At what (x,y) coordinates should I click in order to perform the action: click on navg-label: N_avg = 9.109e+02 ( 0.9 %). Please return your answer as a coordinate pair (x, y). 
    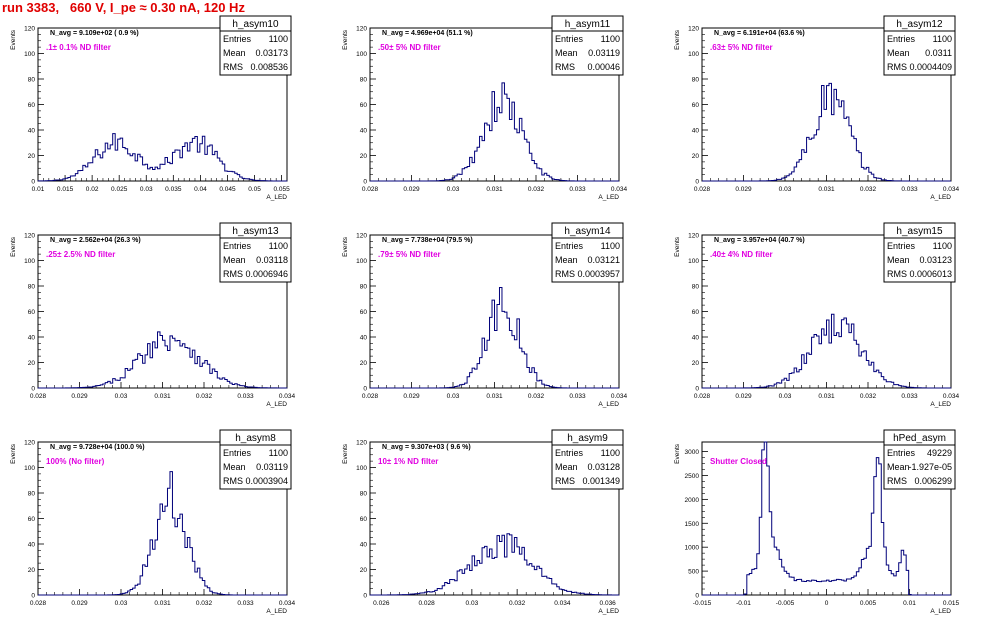
    Looking at the image, I should click on (94, 33).